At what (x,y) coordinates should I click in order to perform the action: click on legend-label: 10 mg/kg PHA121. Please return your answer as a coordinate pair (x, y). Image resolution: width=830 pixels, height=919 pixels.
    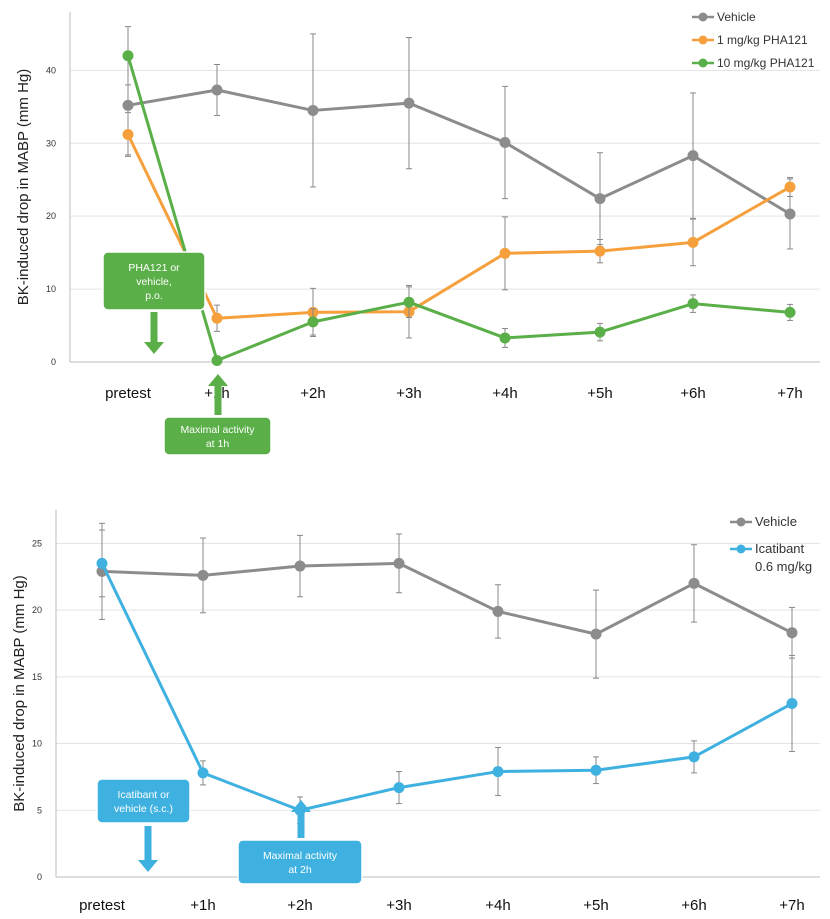
    Looking at the image, I should click on (766, 63).